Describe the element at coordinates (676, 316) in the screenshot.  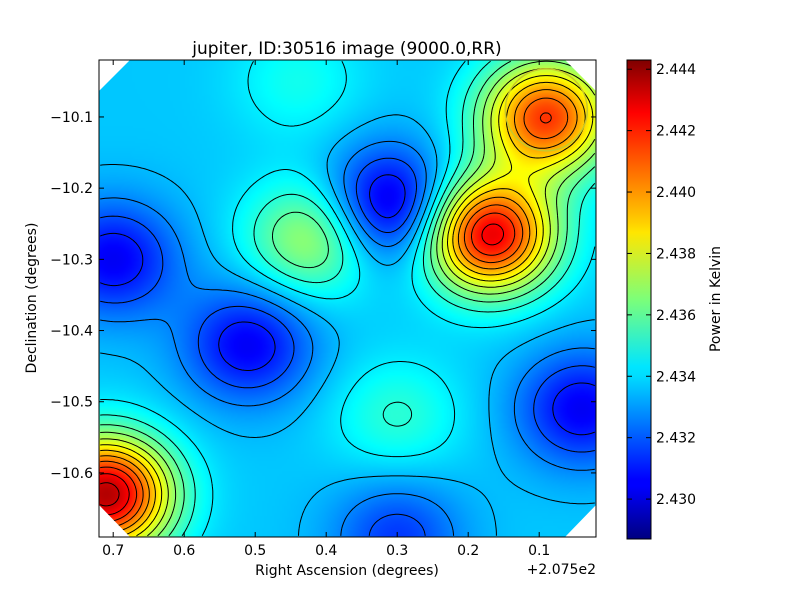
I see `colorbar-tick-label: 2.436` at that location.